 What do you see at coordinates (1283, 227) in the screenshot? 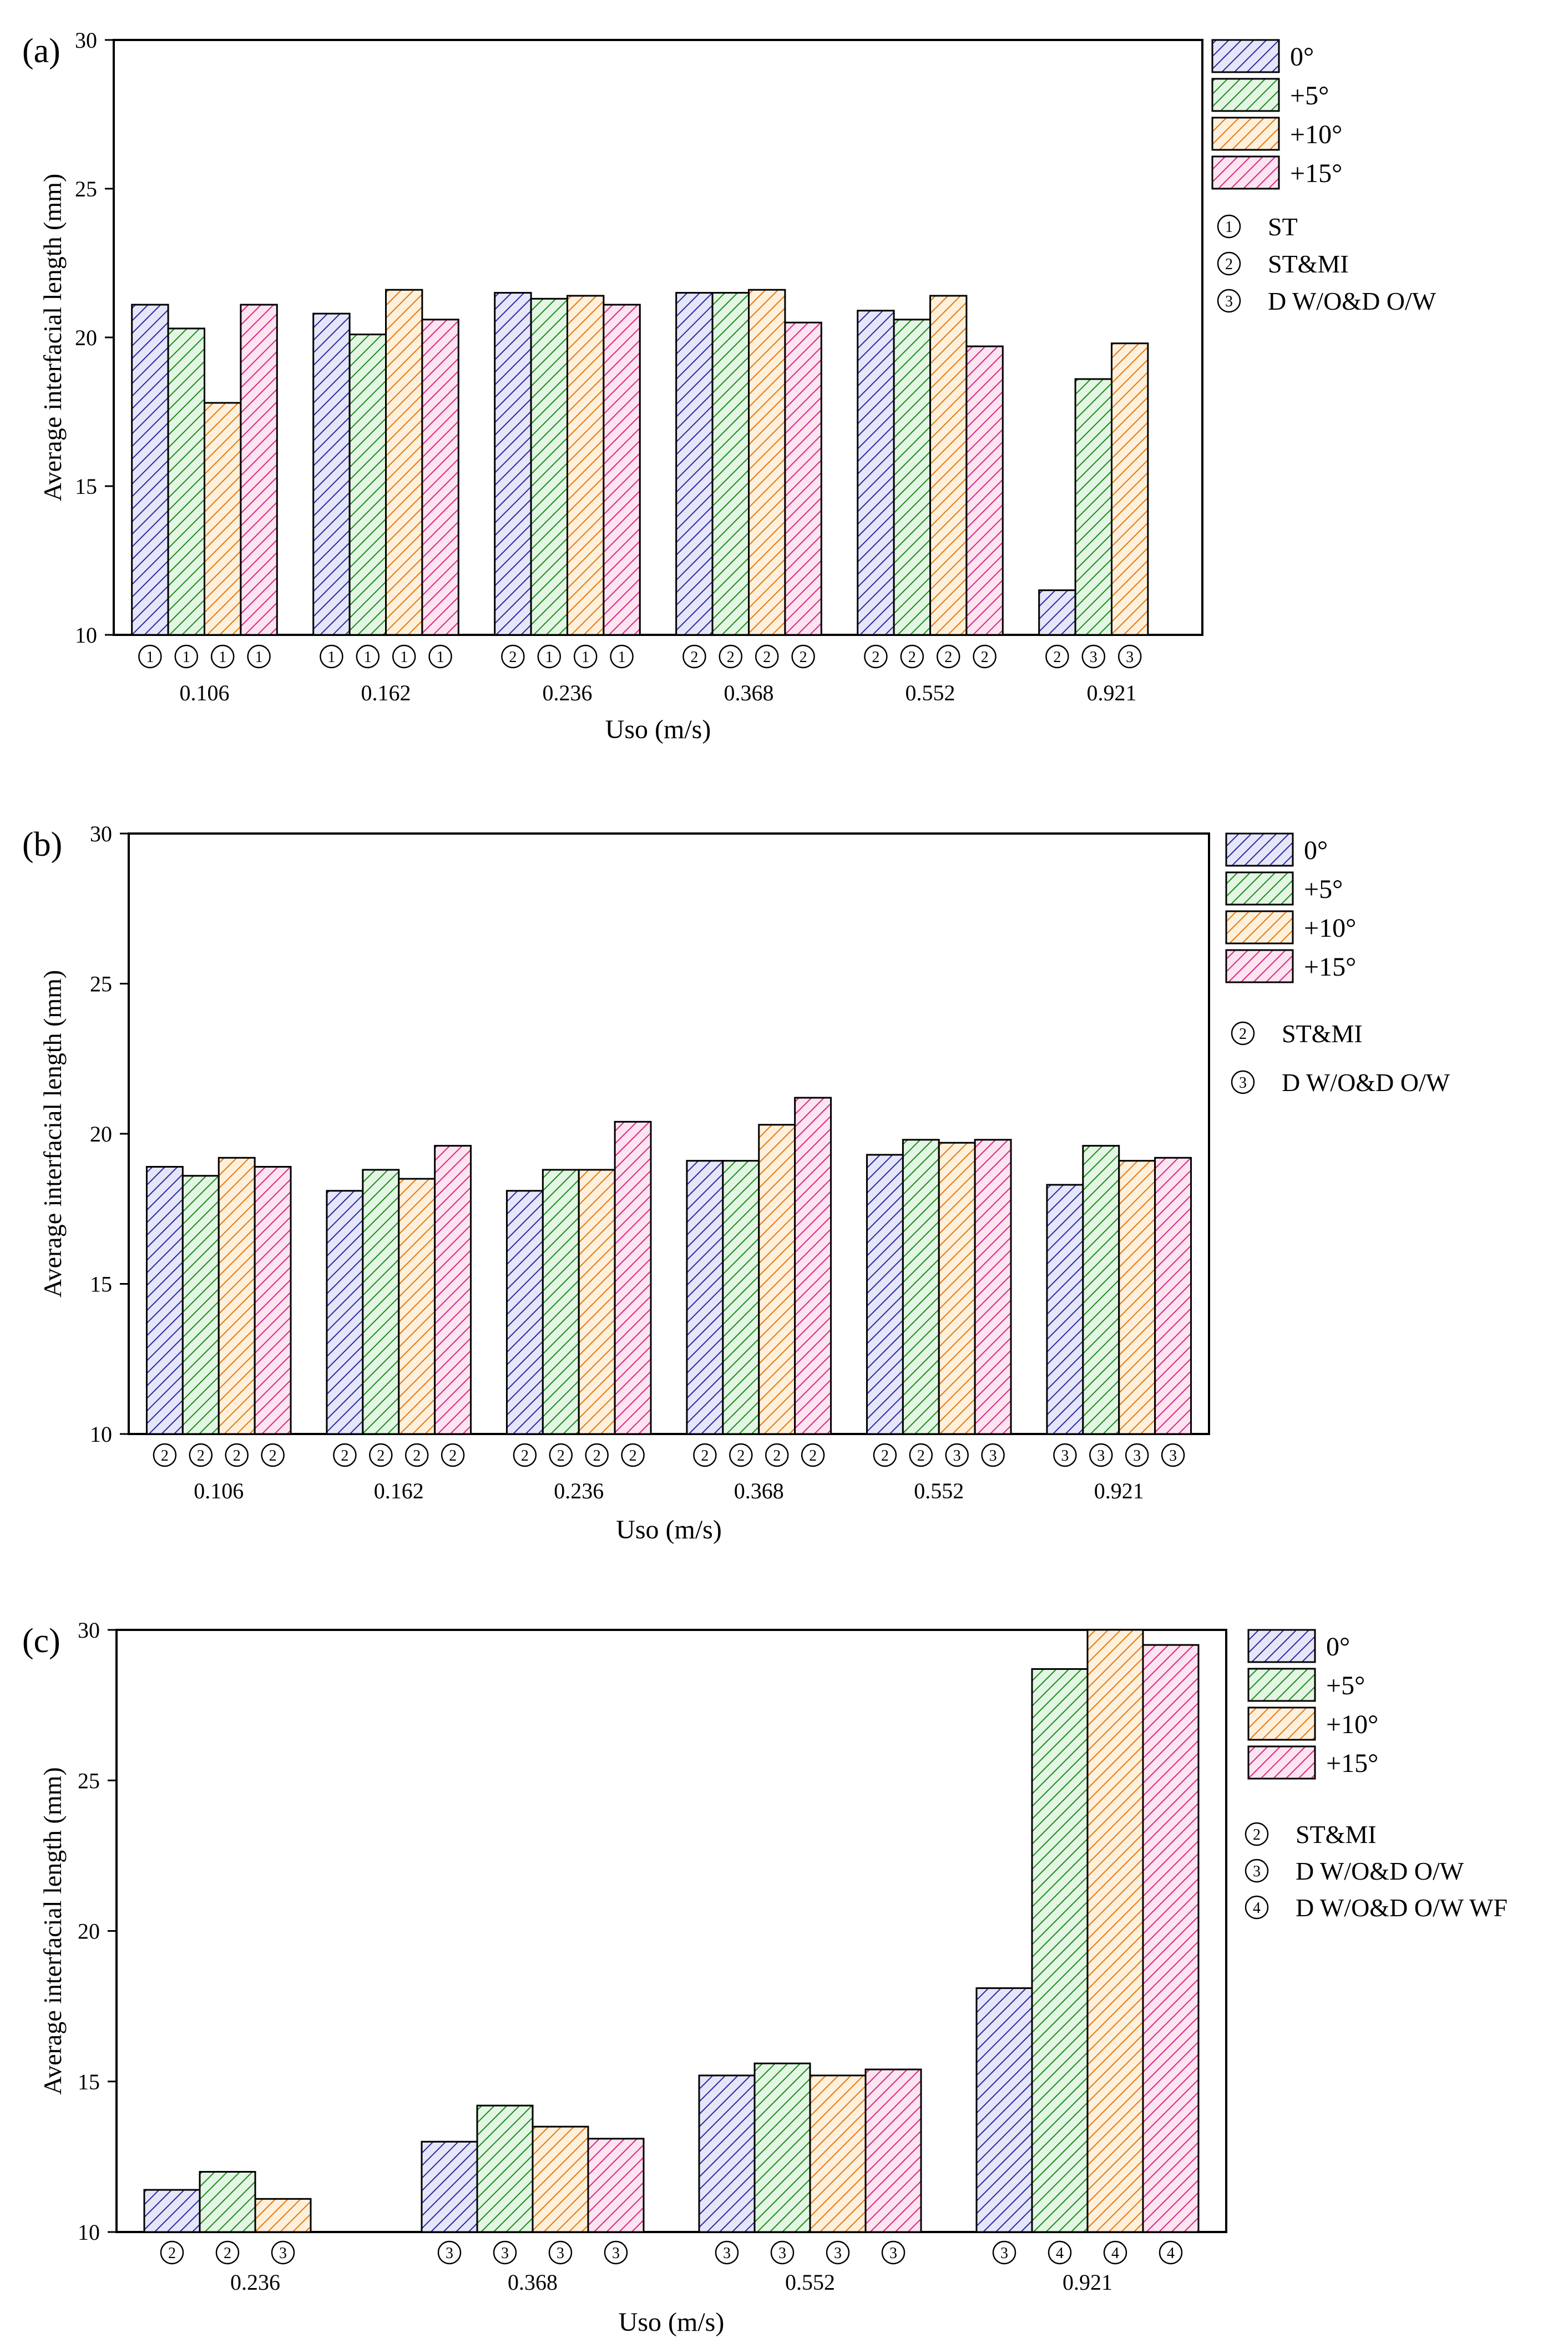
I see `pattern-key-label: ST` at bounding box center [1283, 227].